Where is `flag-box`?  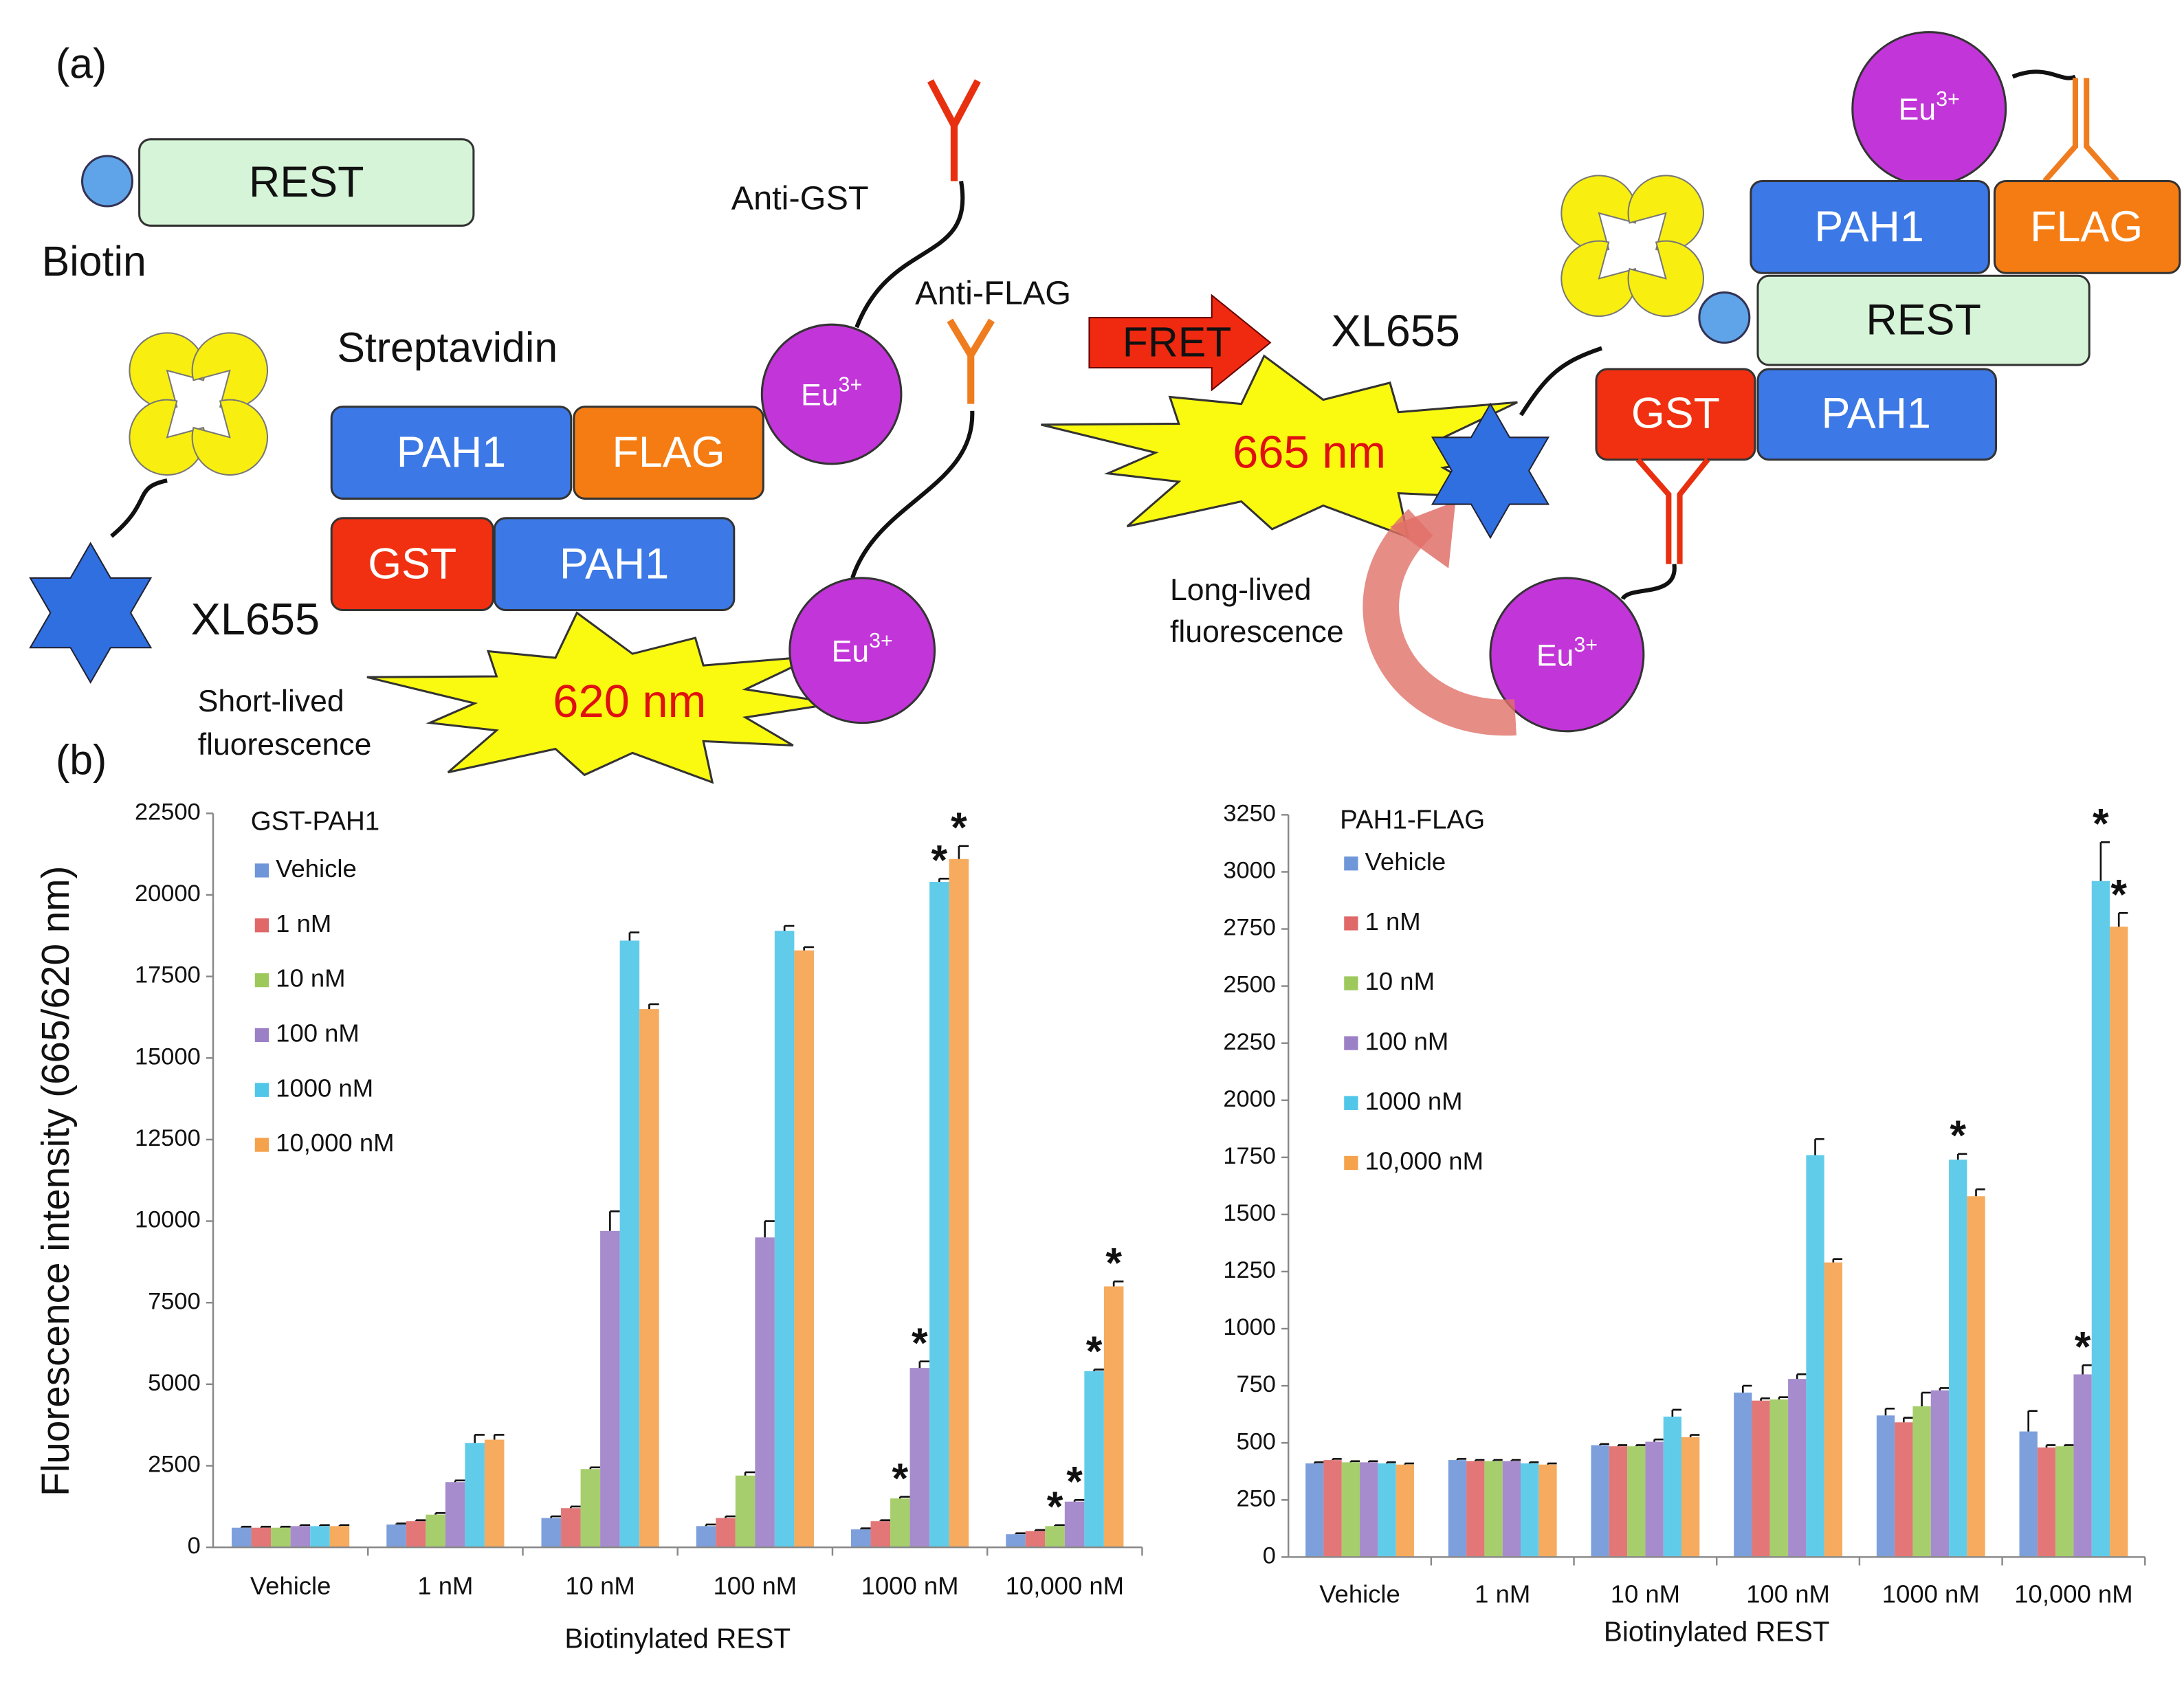 flag-box is located at coordinates (668, 453).